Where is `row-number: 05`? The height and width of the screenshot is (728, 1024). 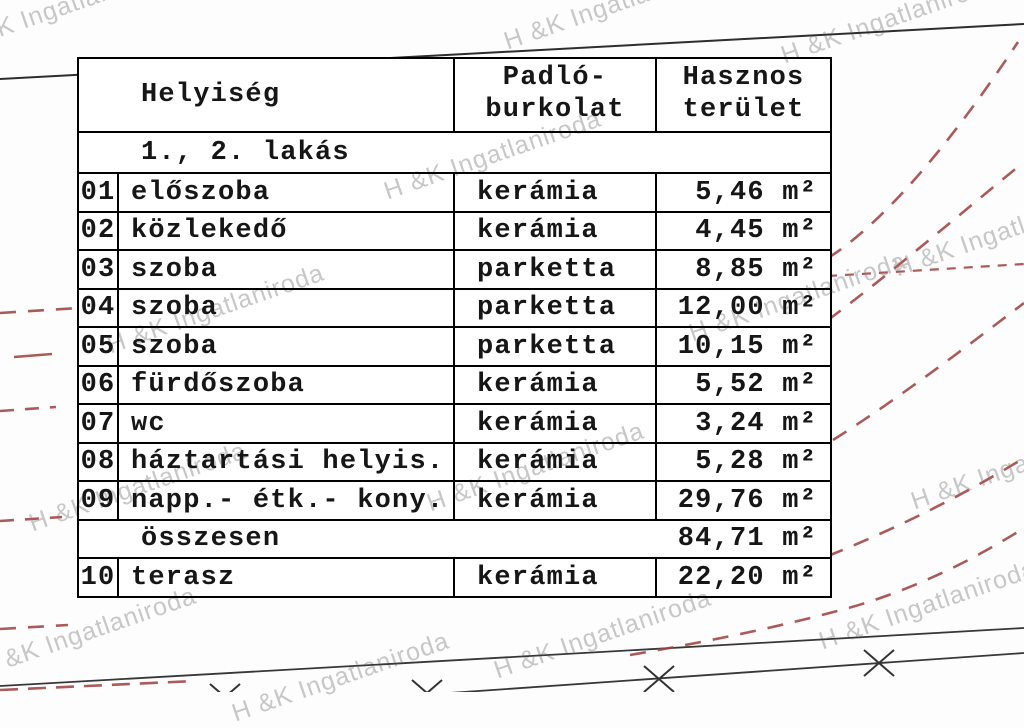 row-number: 05 is located at coordinates (98, 346).